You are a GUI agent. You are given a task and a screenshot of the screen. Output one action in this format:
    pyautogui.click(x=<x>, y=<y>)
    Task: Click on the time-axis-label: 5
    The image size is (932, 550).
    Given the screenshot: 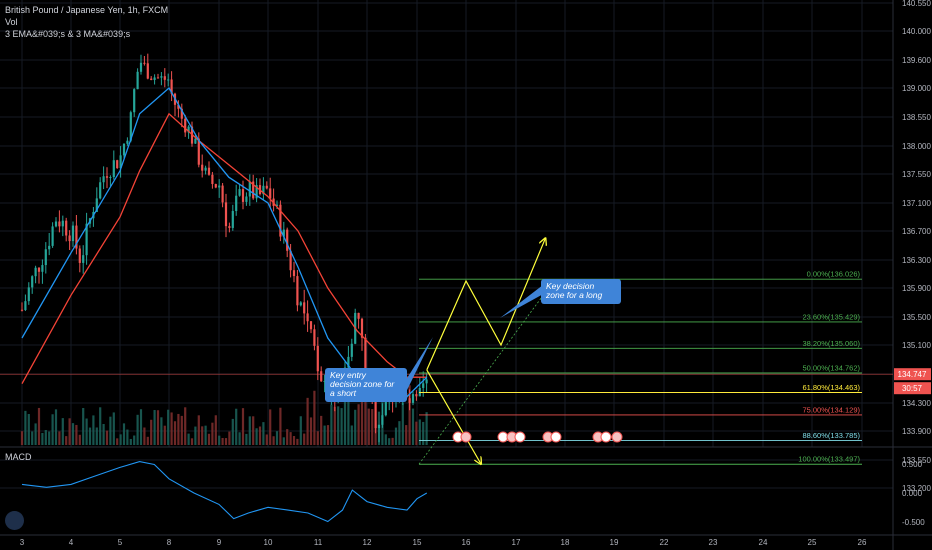 What is the action you would take?
    pyautogui.click(x=120, y=542)
    